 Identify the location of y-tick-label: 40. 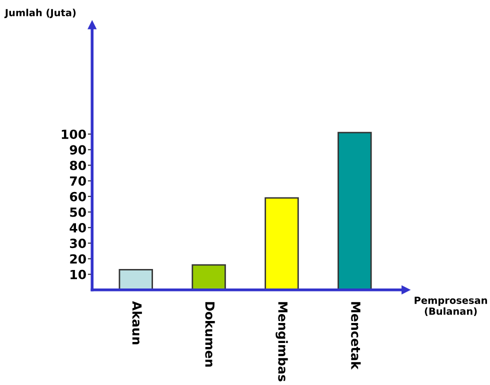
(78, 228).